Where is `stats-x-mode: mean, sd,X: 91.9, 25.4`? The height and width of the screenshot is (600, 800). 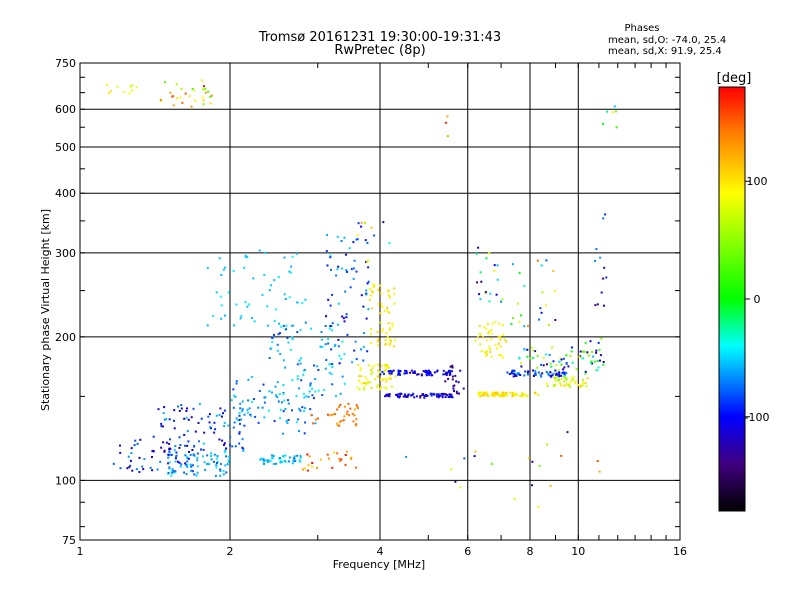
stats-x-mode: mean, sd,X: 91.9, 25.4 is located at coordinates (665, 51).